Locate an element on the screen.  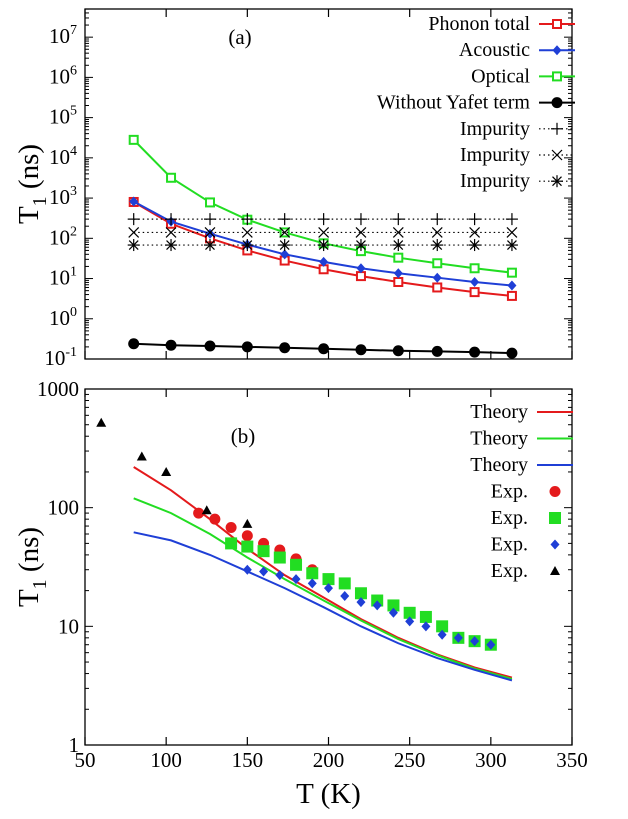
y-tick-label: 10² is located at coordinates (63, 236).